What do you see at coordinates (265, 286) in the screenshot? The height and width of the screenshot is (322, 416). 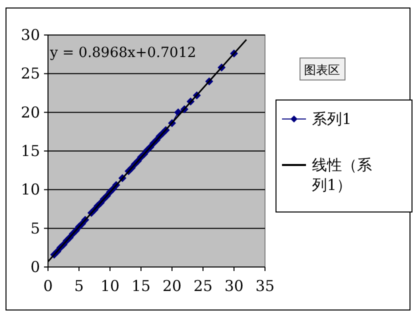 I see `x-tick-label: 35` at bounding box center [265, 286].